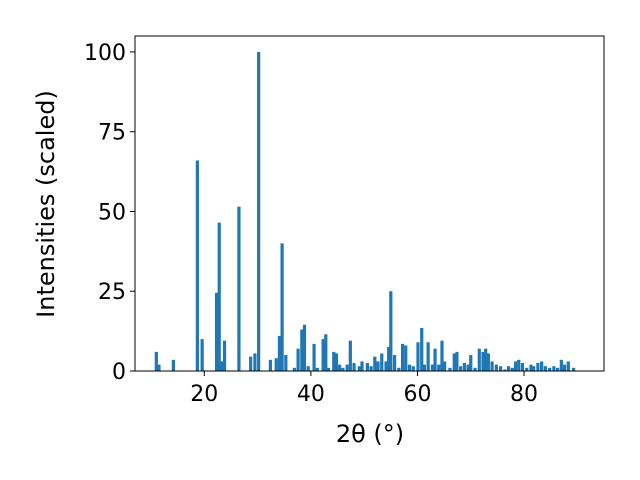 This screenshot has width=640, height=480. What do you see at coordinates (119, 372) in the screenshot?
I see `y-tick-label: 0` at bounding box center [119, 372].